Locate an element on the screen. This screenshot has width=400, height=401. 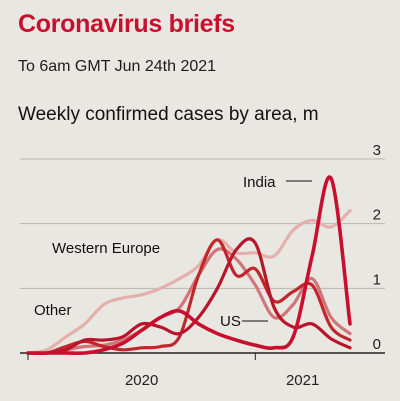
annotation-western-europe: Western Europe is located at coordinates (106, 248).